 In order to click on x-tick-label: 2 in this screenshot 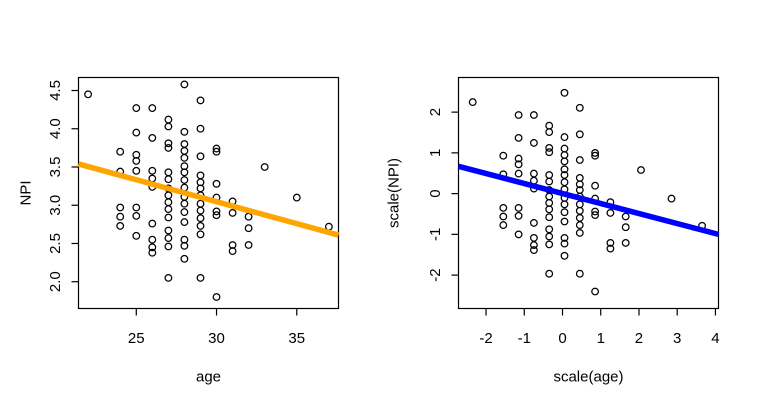, I will do `click(639, 338)`.